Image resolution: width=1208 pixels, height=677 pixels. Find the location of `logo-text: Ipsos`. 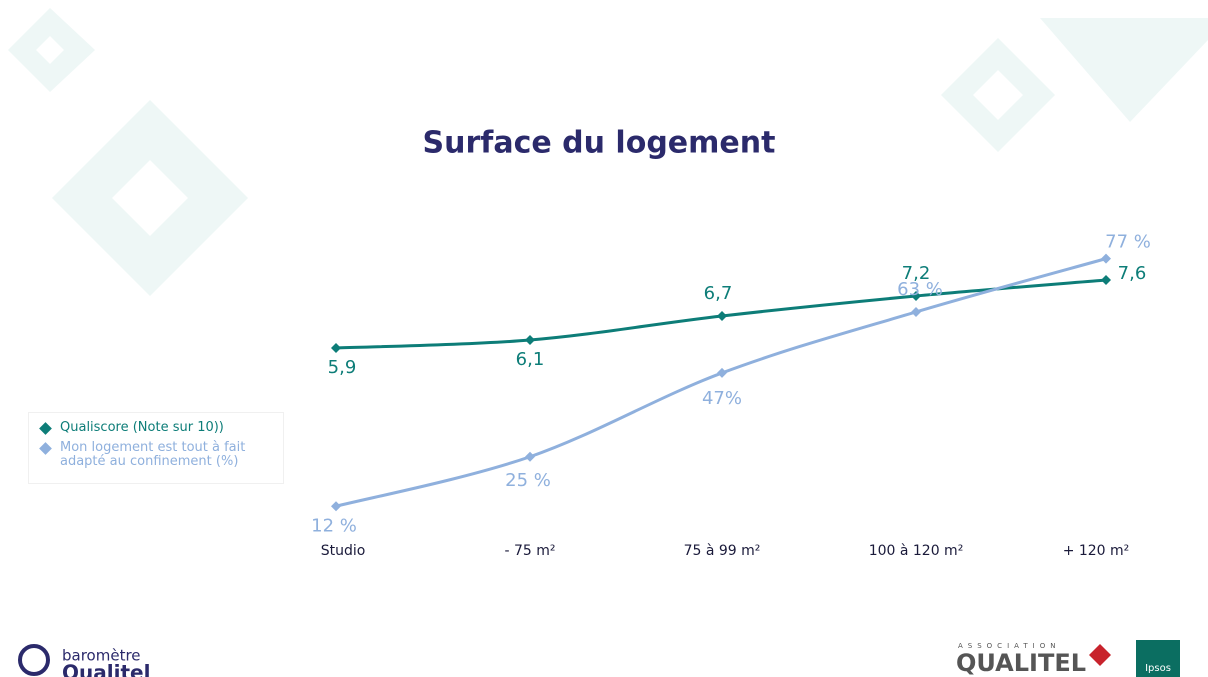

logo-text: Ipsos is located at coordinates (1158, 668).